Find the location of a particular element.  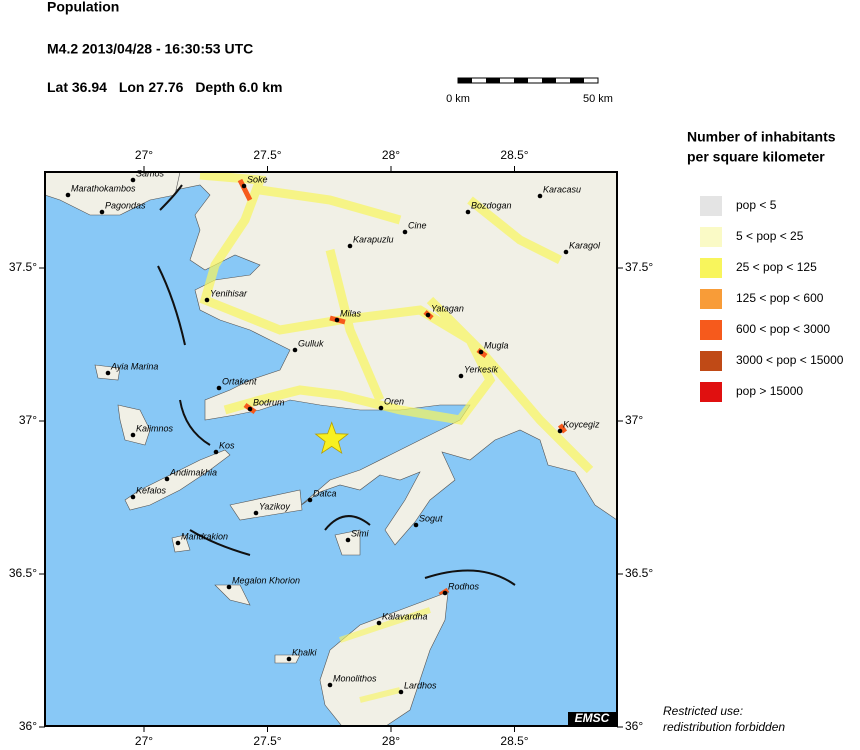

depth-label: Depth is located at coordinates (215, 87).